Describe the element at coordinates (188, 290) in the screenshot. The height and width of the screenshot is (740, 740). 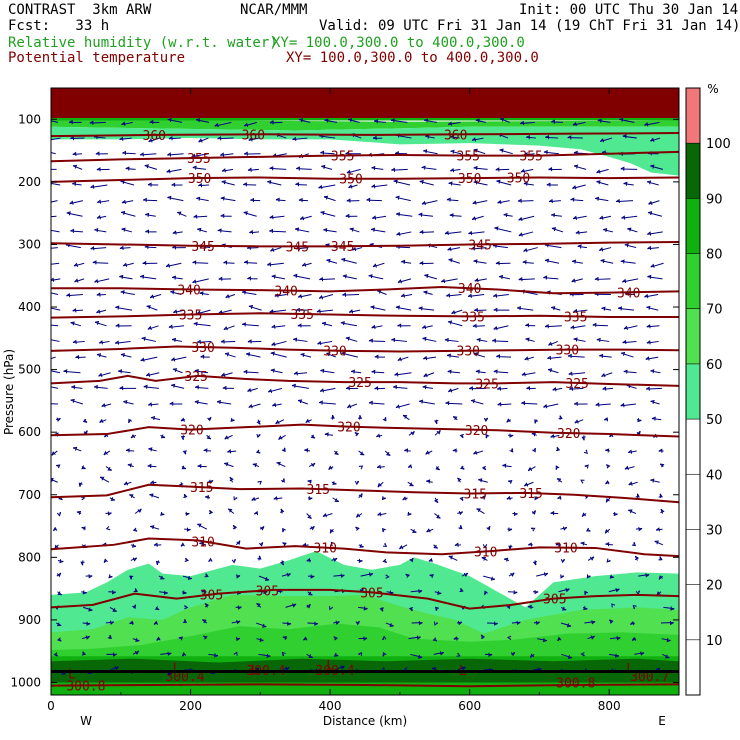
I see `theta-contour-label: 340` at that location.